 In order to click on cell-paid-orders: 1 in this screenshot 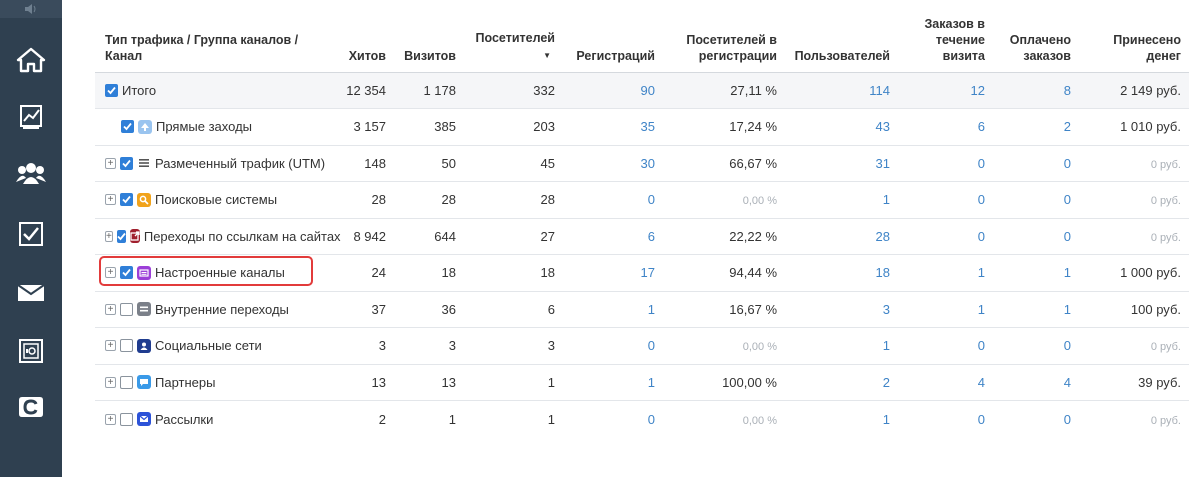, I will do `click(1036, 273)`.